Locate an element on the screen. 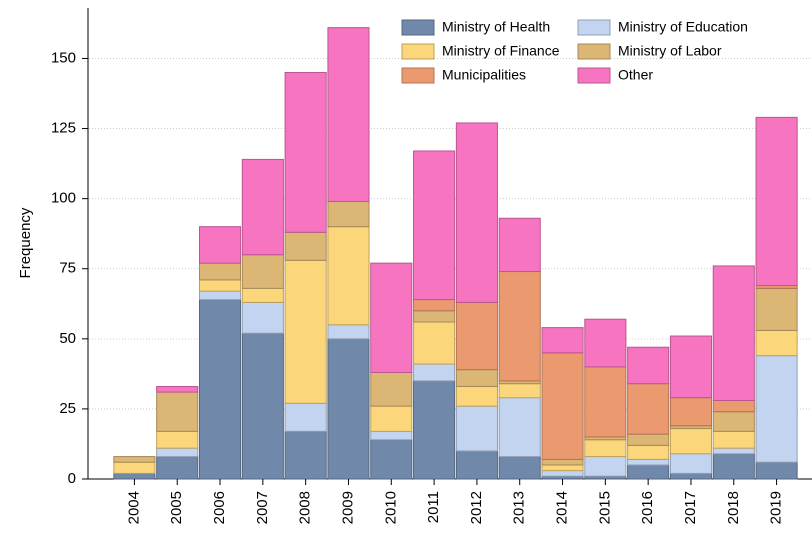  x-tick-label: 2005 is located at coordinates (176, 507).